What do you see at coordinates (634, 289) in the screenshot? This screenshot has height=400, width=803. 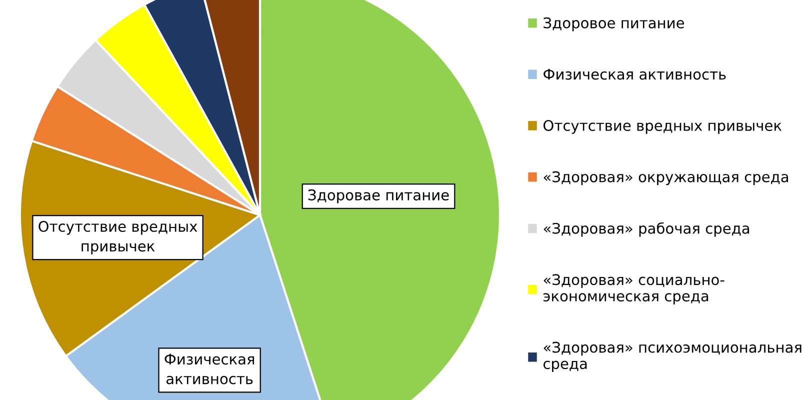 I see `legend-label: «Здоровая» социально- экономическая среда` at bounding box center [634, 289].